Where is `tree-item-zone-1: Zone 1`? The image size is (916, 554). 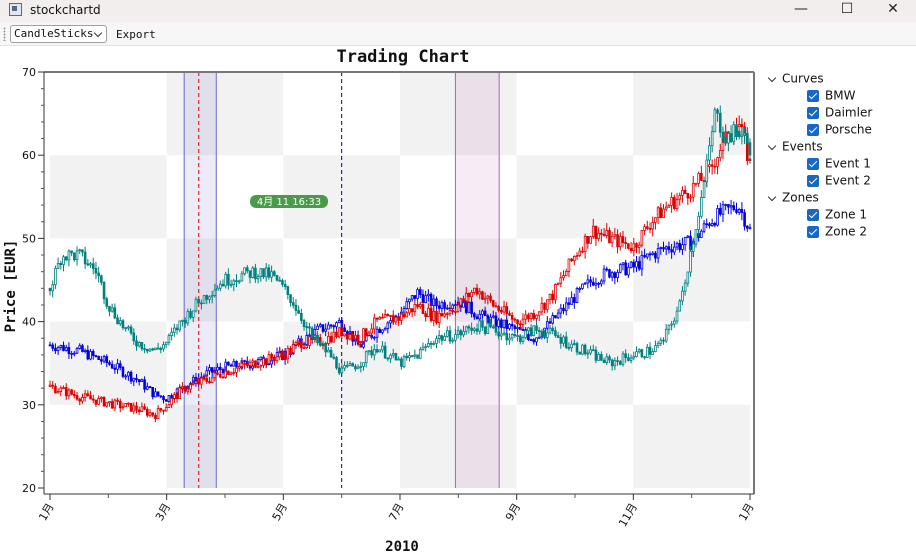
tree-item-zone-1: Zone 1 is located at coordinates (837, 215).